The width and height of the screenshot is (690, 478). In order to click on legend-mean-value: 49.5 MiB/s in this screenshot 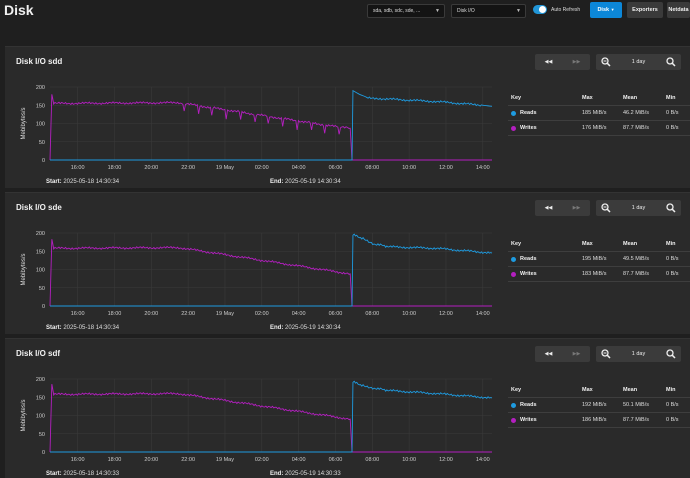, I will do `click(636, 259)`.